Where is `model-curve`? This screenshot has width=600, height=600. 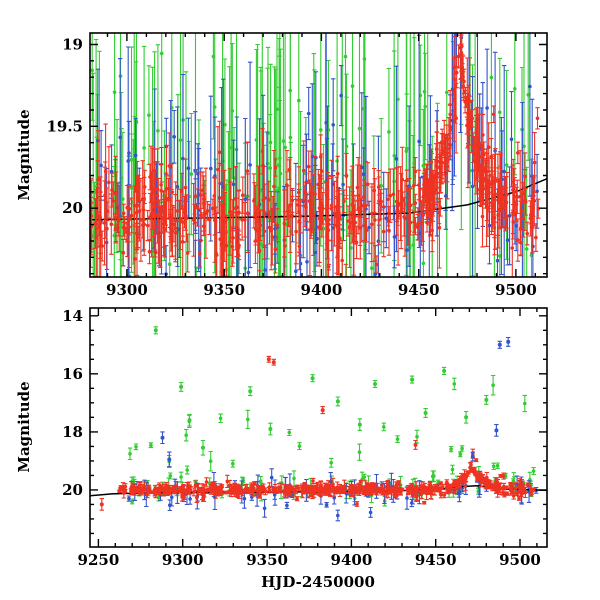 model-curve is located at coordinates (318, 199).